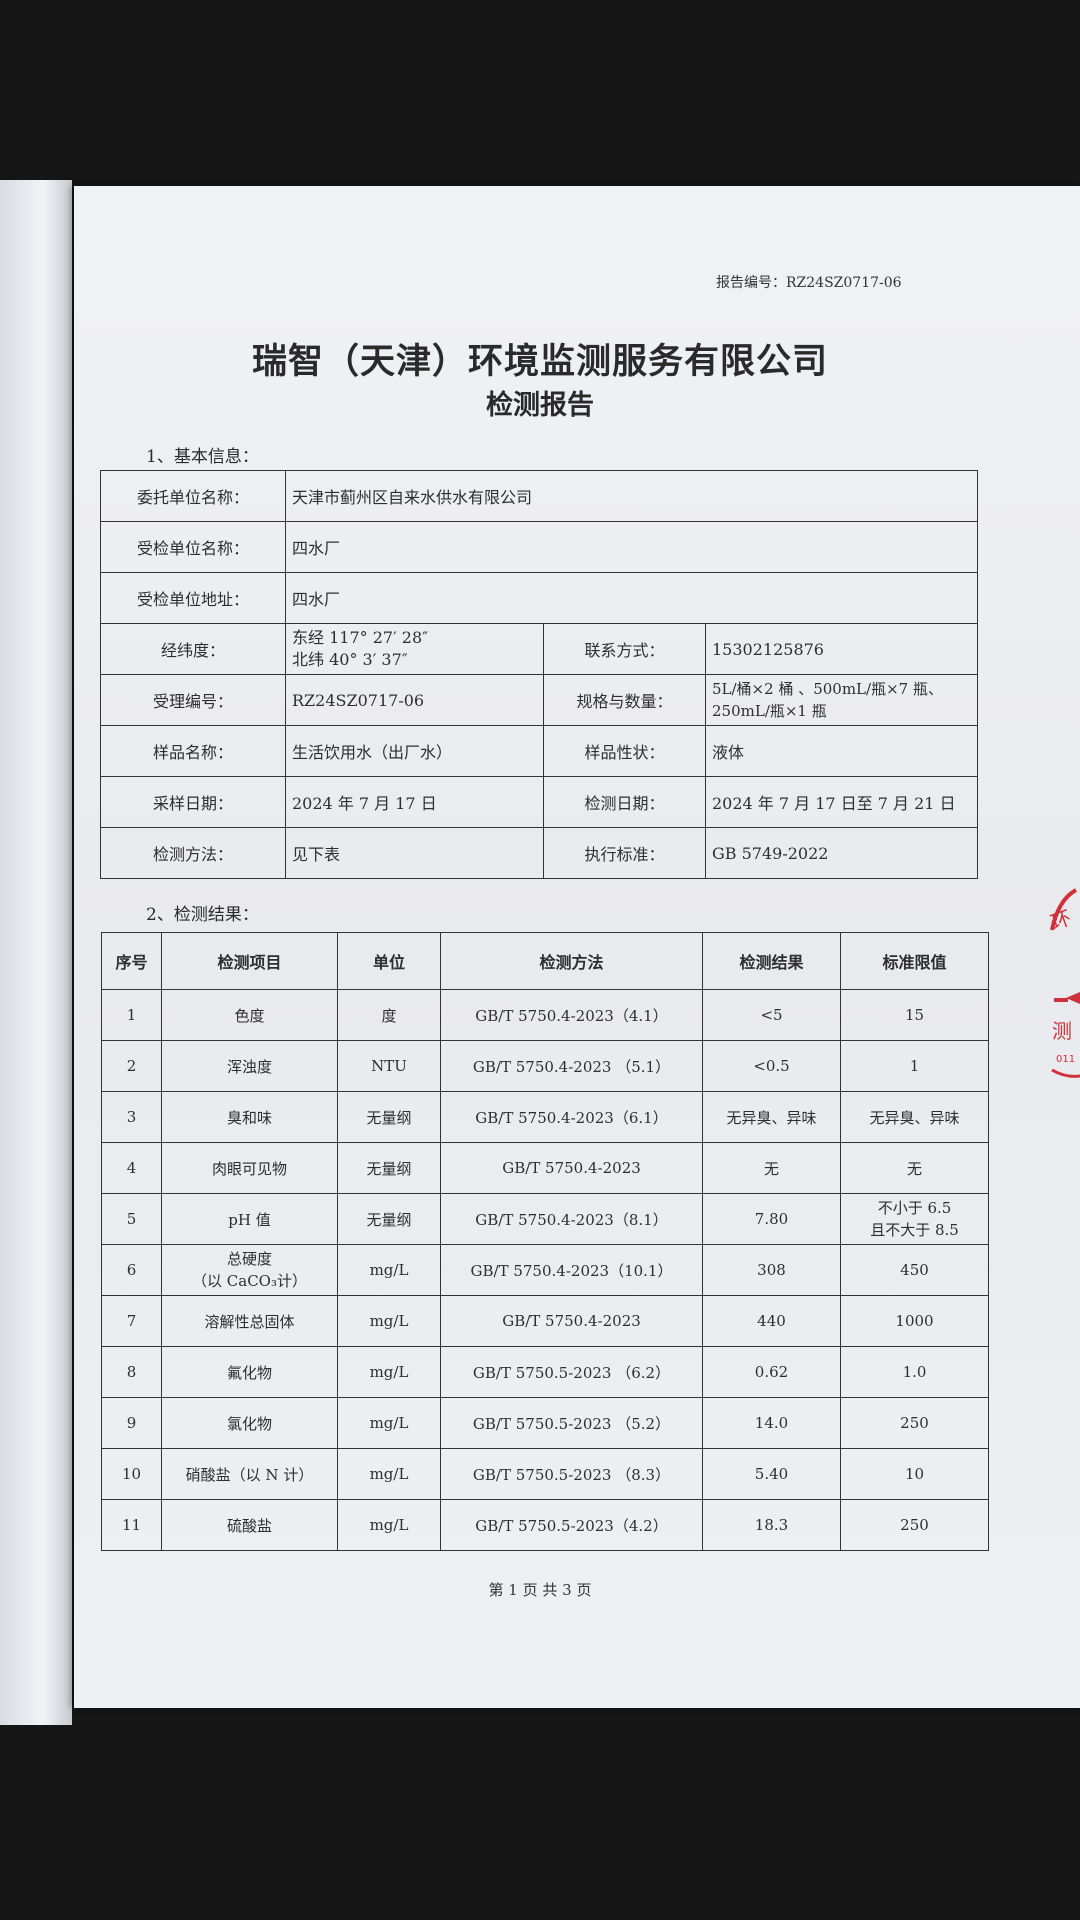  Describe the element at coordinates (624, 700) in the screenshot. I see `spec-label: 规格与数量：` at that location.